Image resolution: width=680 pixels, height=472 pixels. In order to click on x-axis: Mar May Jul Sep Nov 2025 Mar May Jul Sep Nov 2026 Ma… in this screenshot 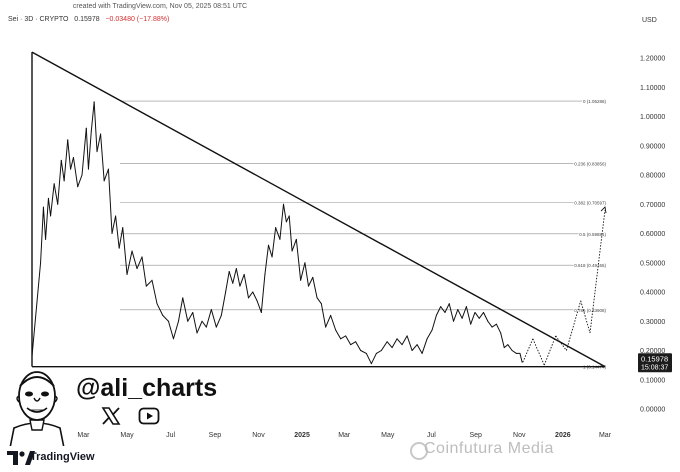, I will do `click(344, 435)`.